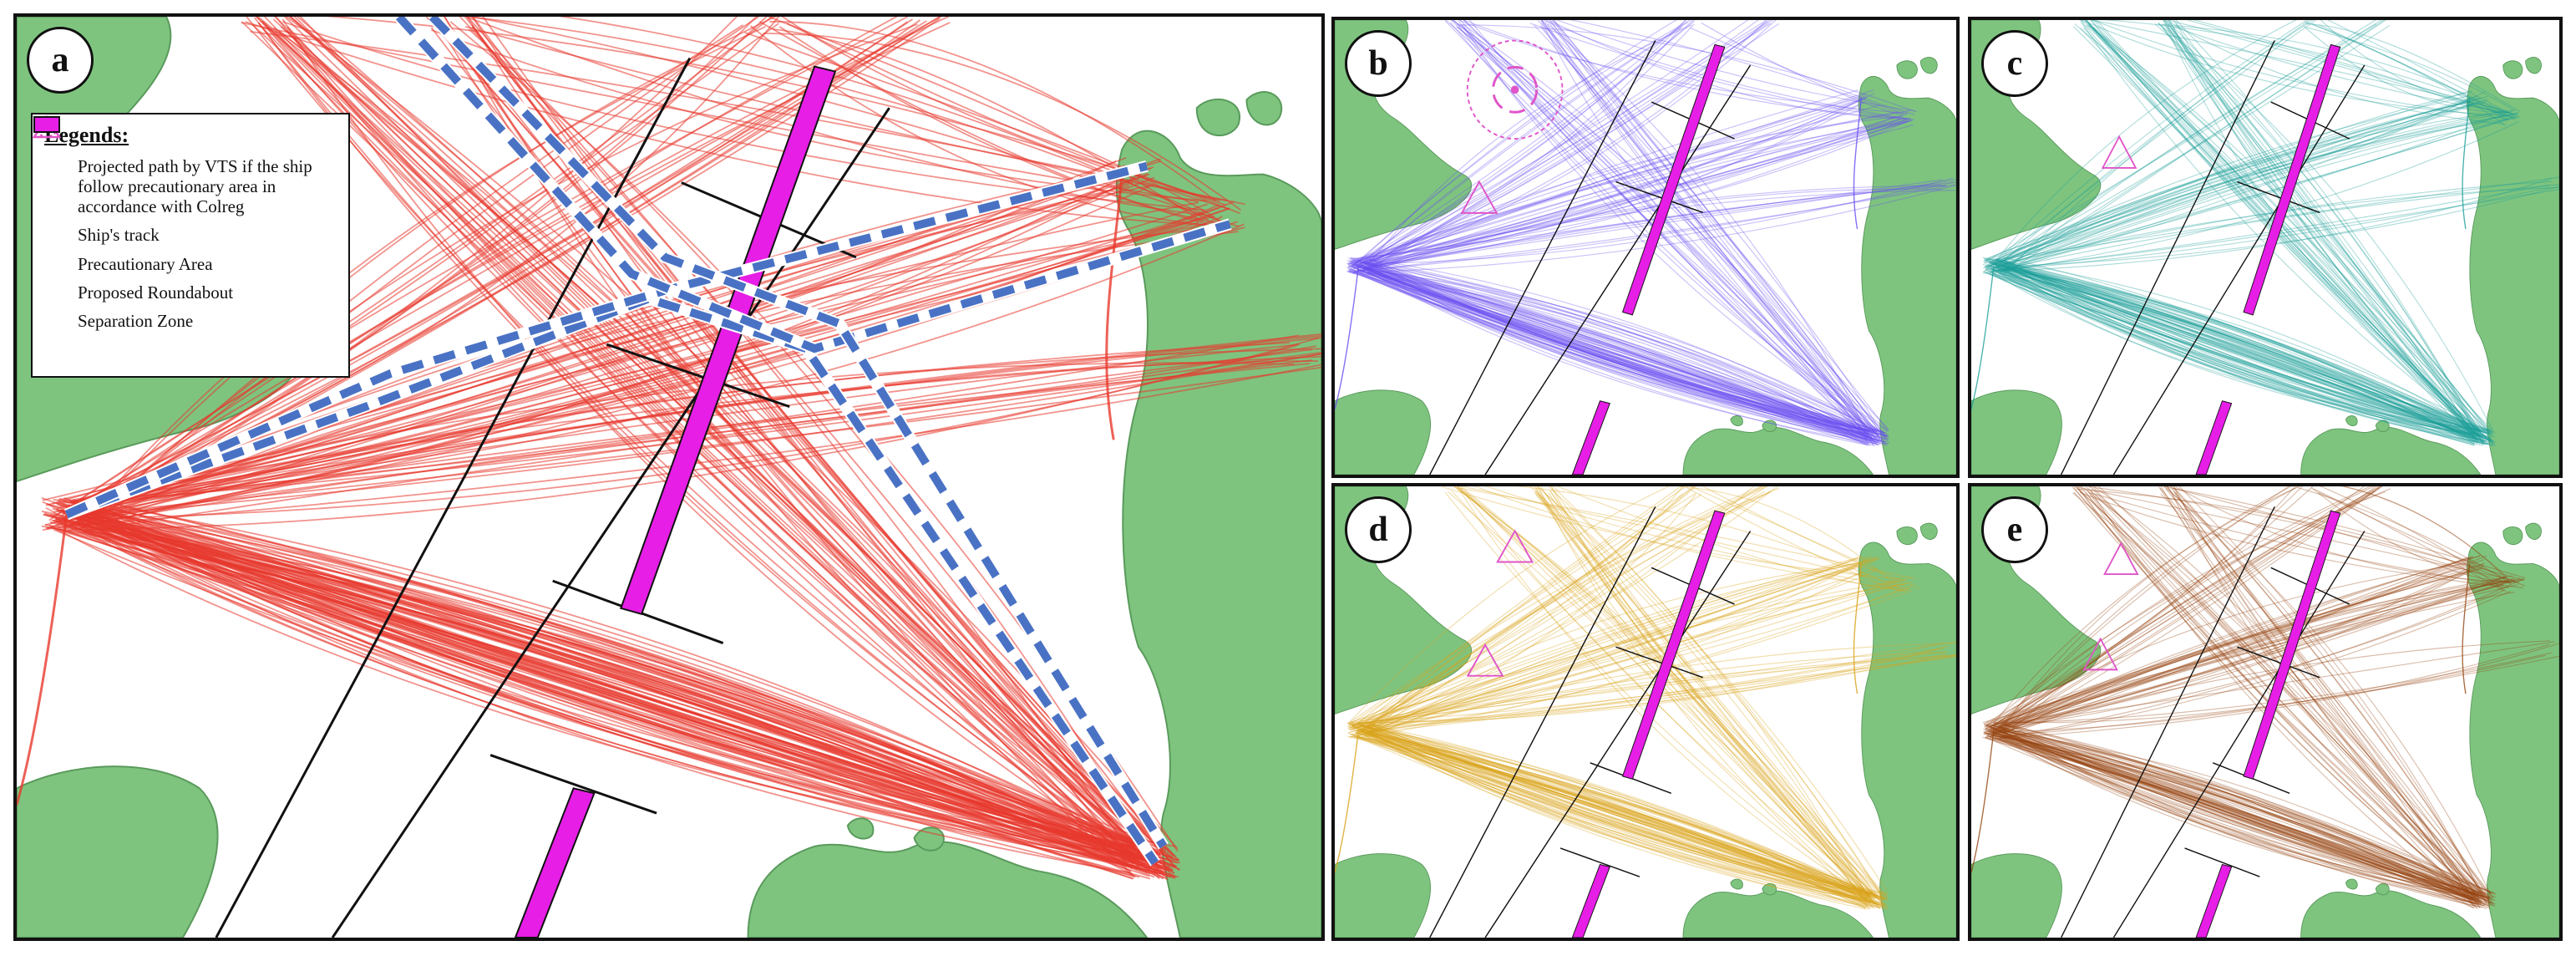  What do you see at coordinates (1347, 337) in the screenshot?
I see `ship-track-coastal` at bounding box center [1347, 337].